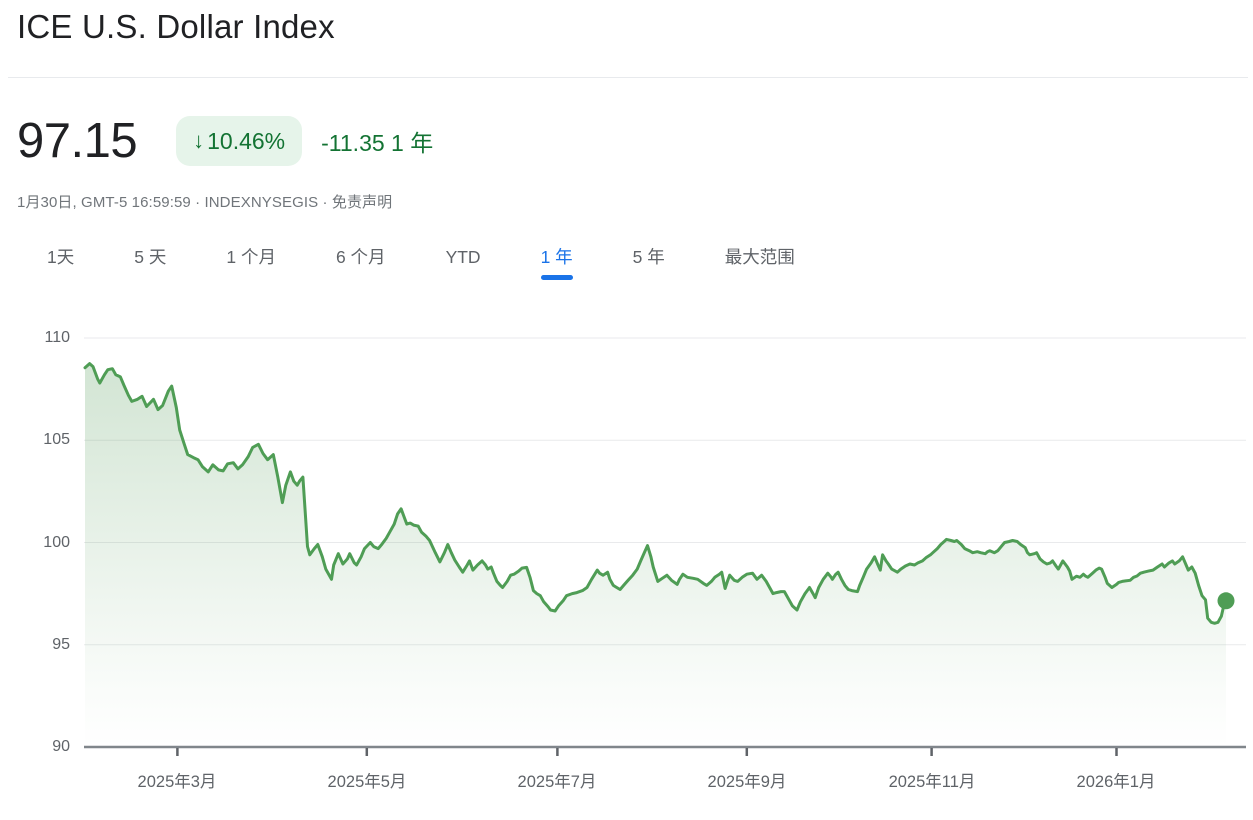  What do you see at coordinates (628, 77) in the screenshot?
I see `header-divider` at bounding box center [628, 77].